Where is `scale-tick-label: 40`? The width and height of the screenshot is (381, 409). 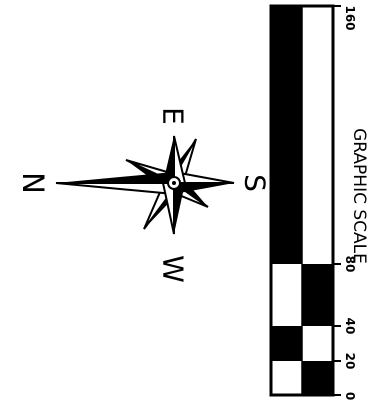 scale-tick-label: 40 is located at coordinates (350, 326).